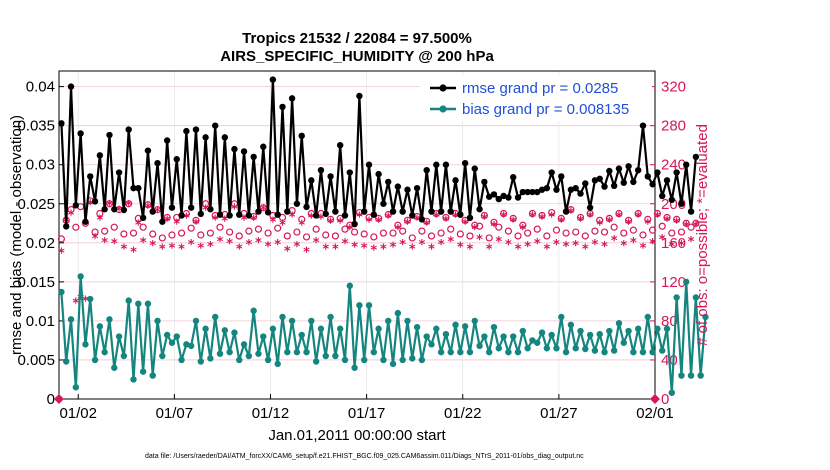  Describe the element at coordinates (36, 126) in the screenshot. I see `y-left-tick-label: 0.035` at that location.